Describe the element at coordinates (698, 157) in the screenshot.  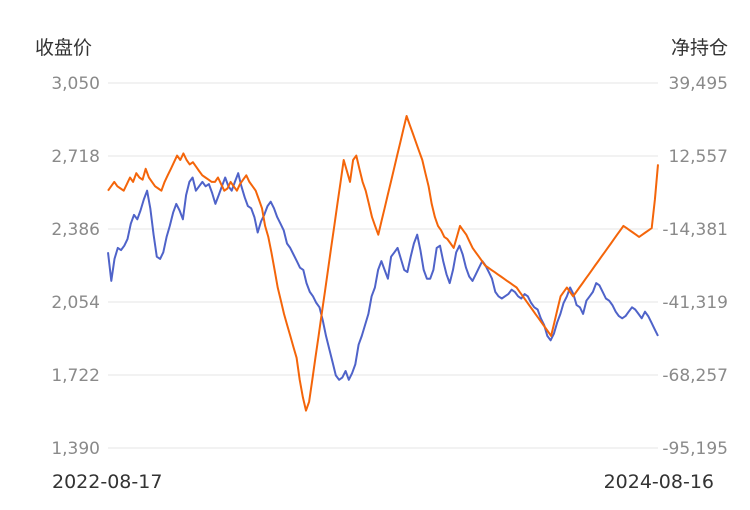
I see `right-tick-label: 12,557` at that location.